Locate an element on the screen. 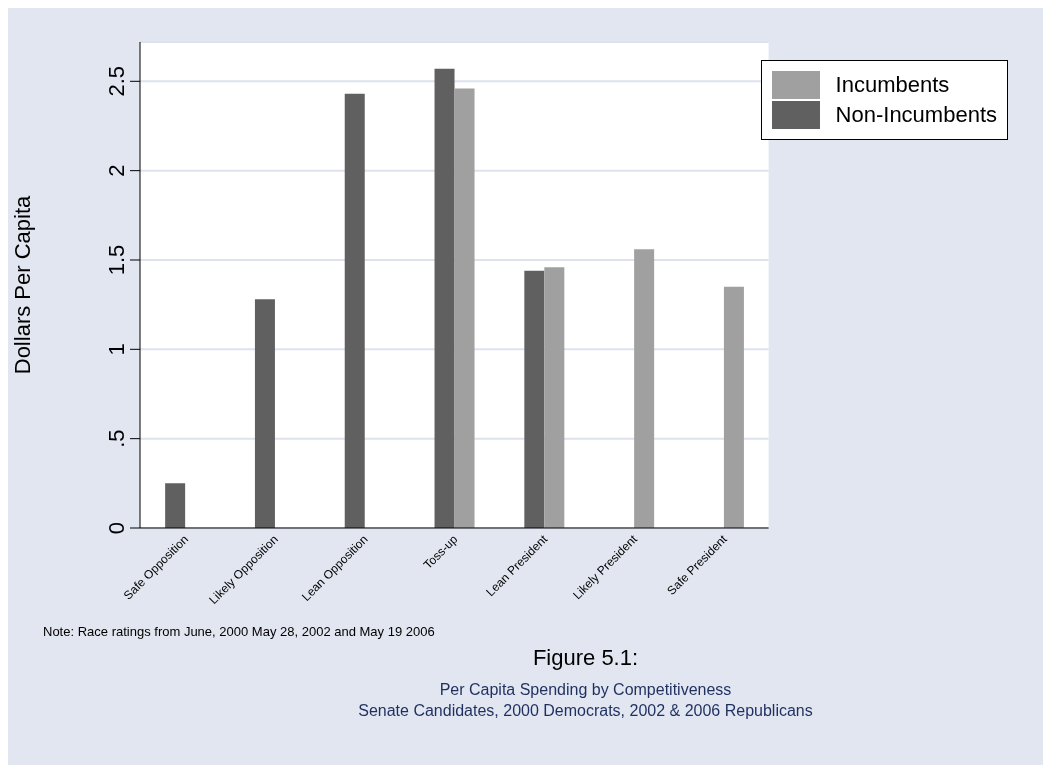 The width and height of the screenshot is (1051, 773). text: Per Capita Spending by Competitiveness Senate Candidates, 2000 Democrats, 2002 & 2006 Republicans is located at coordinates (585, 700).